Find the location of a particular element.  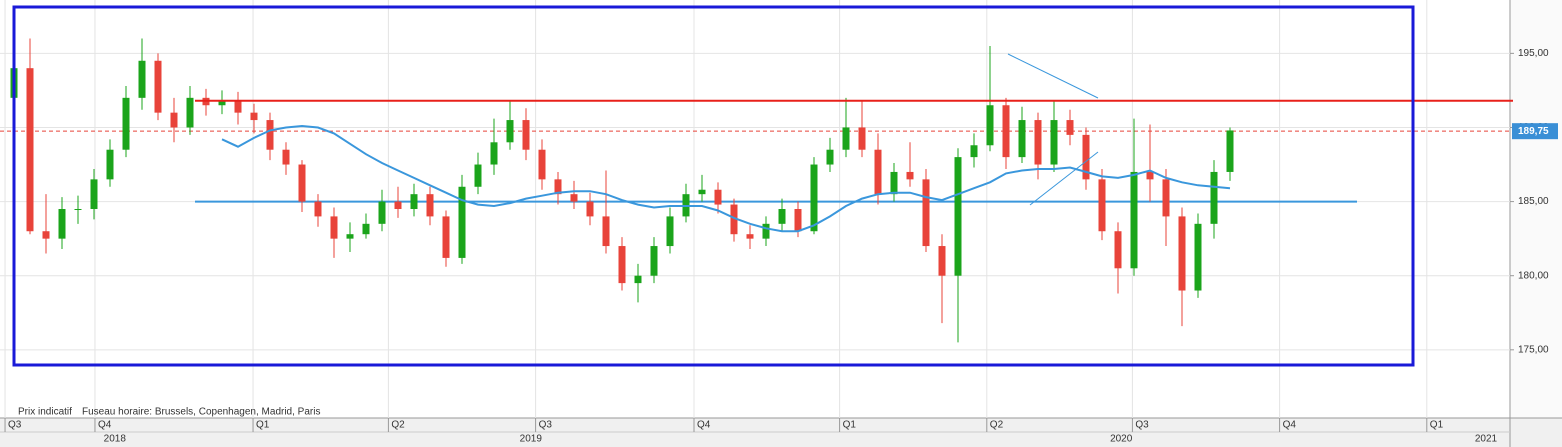

y-axis-strip is located at coordinates (1536, 209).